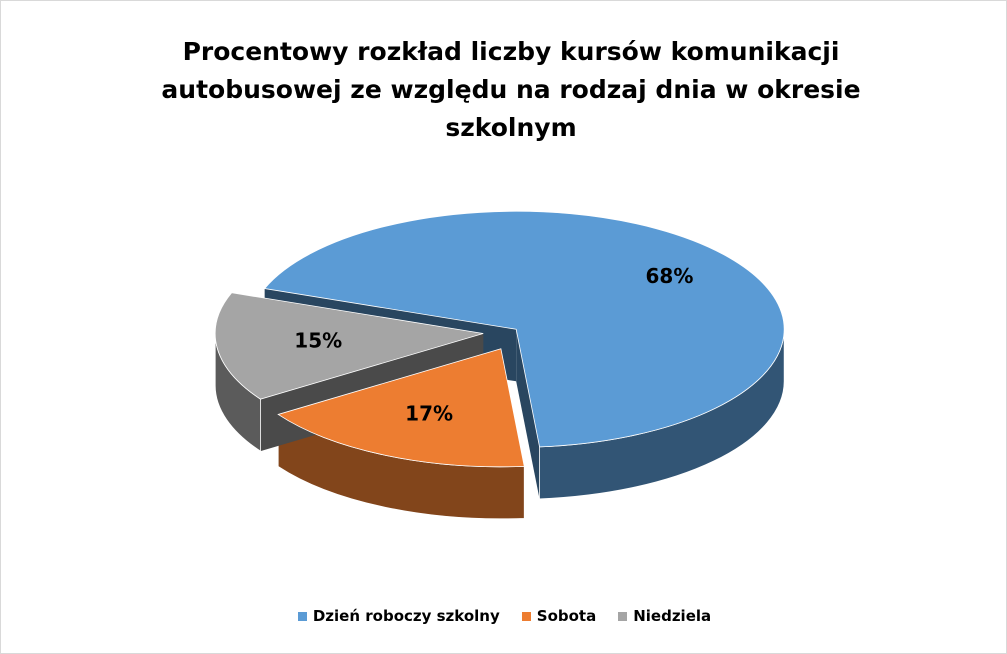 The height and width of the screenshot is (654, 1007). I want to click on legend-item: Niedziela, so click(664, 616).